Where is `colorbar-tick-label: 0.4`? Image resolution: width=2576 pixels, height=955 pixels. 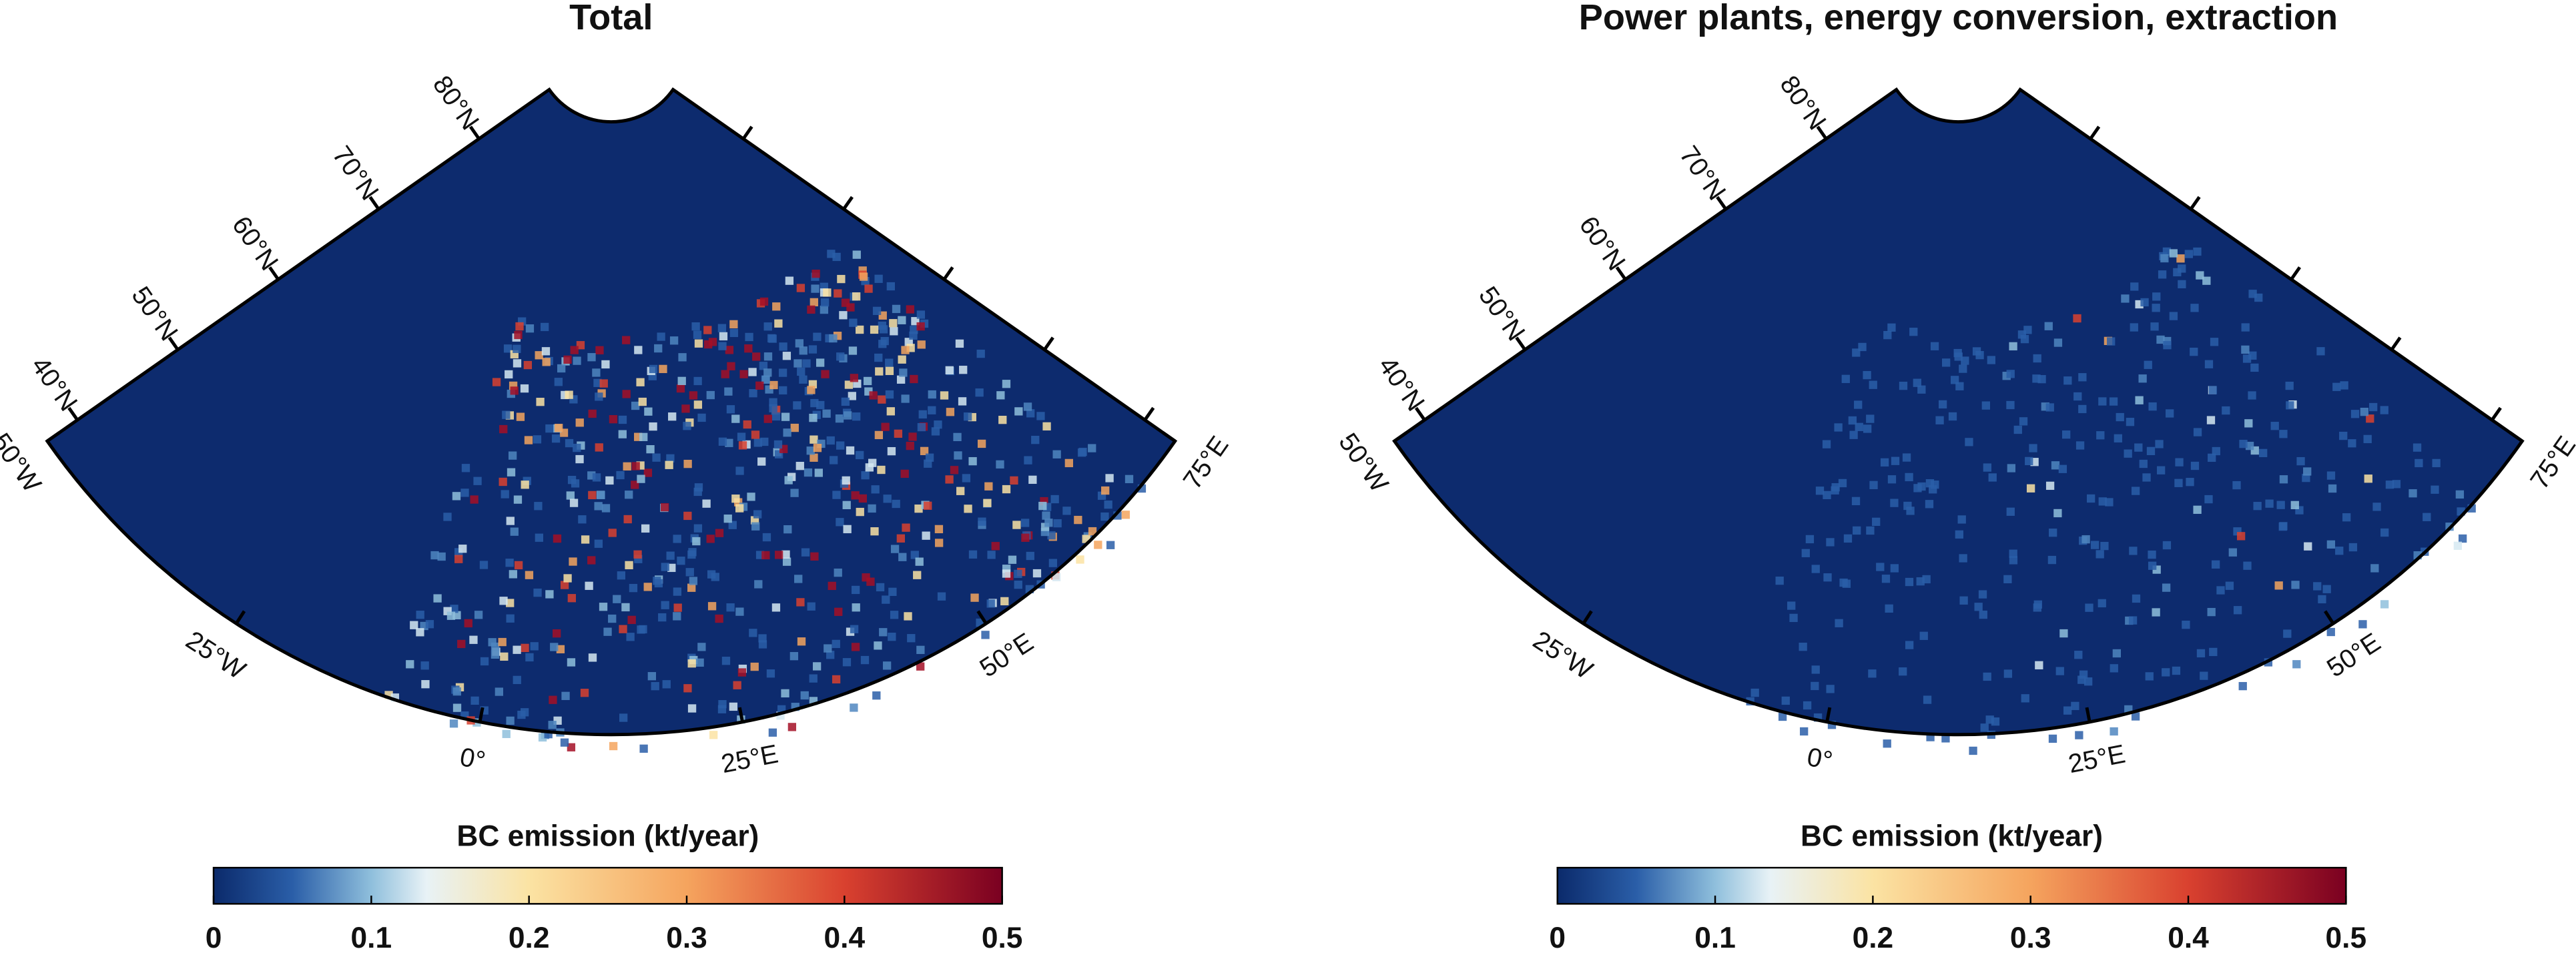
colorbar-tick-label: 0.4 is located at coordinates (2188, 938).